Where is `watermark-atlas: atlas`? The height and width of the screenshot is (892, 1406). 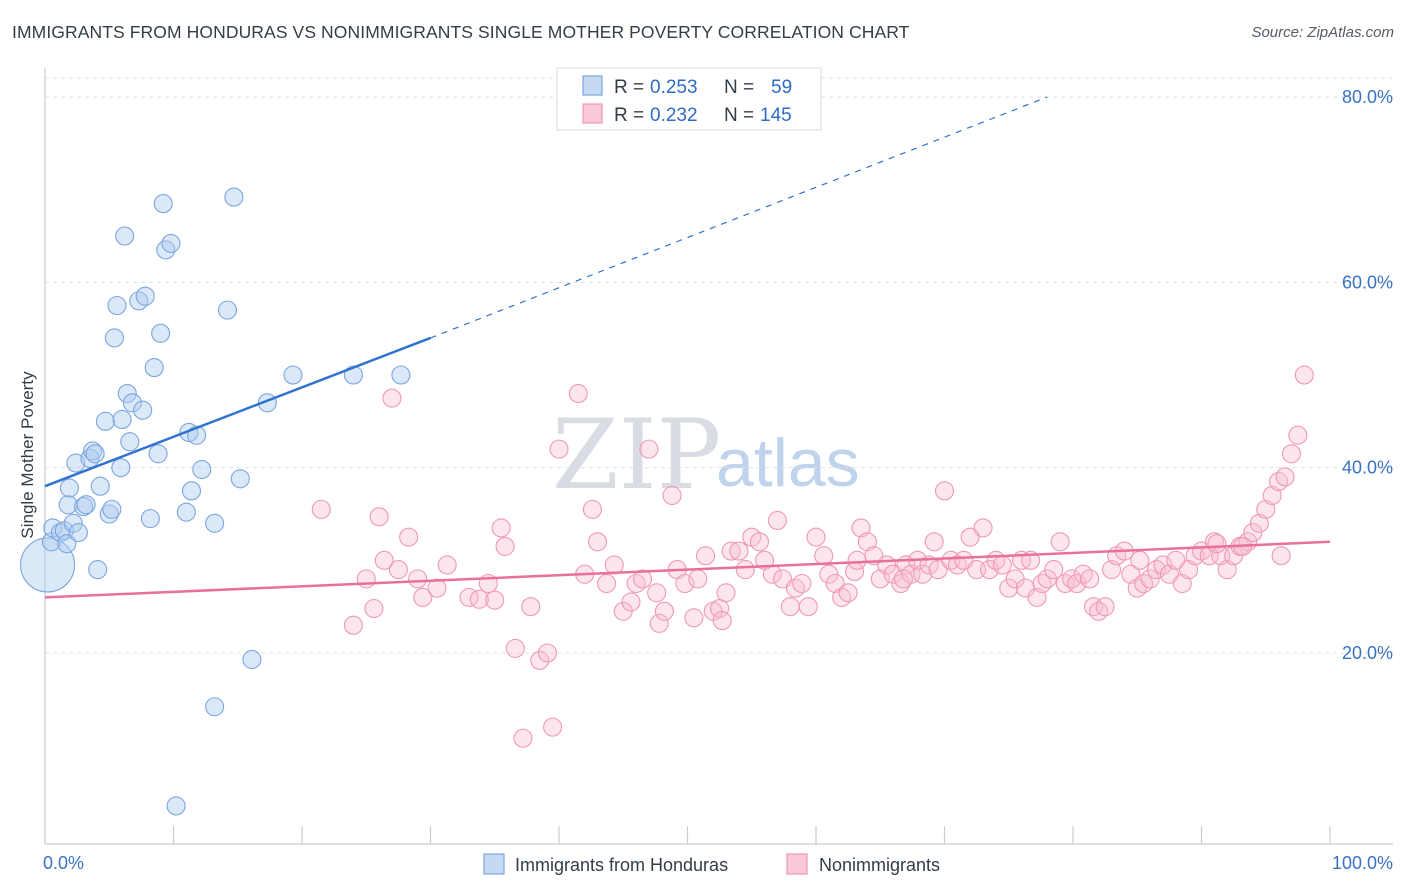 watermark-atlas: atlas is located at coordinates (788, 463).